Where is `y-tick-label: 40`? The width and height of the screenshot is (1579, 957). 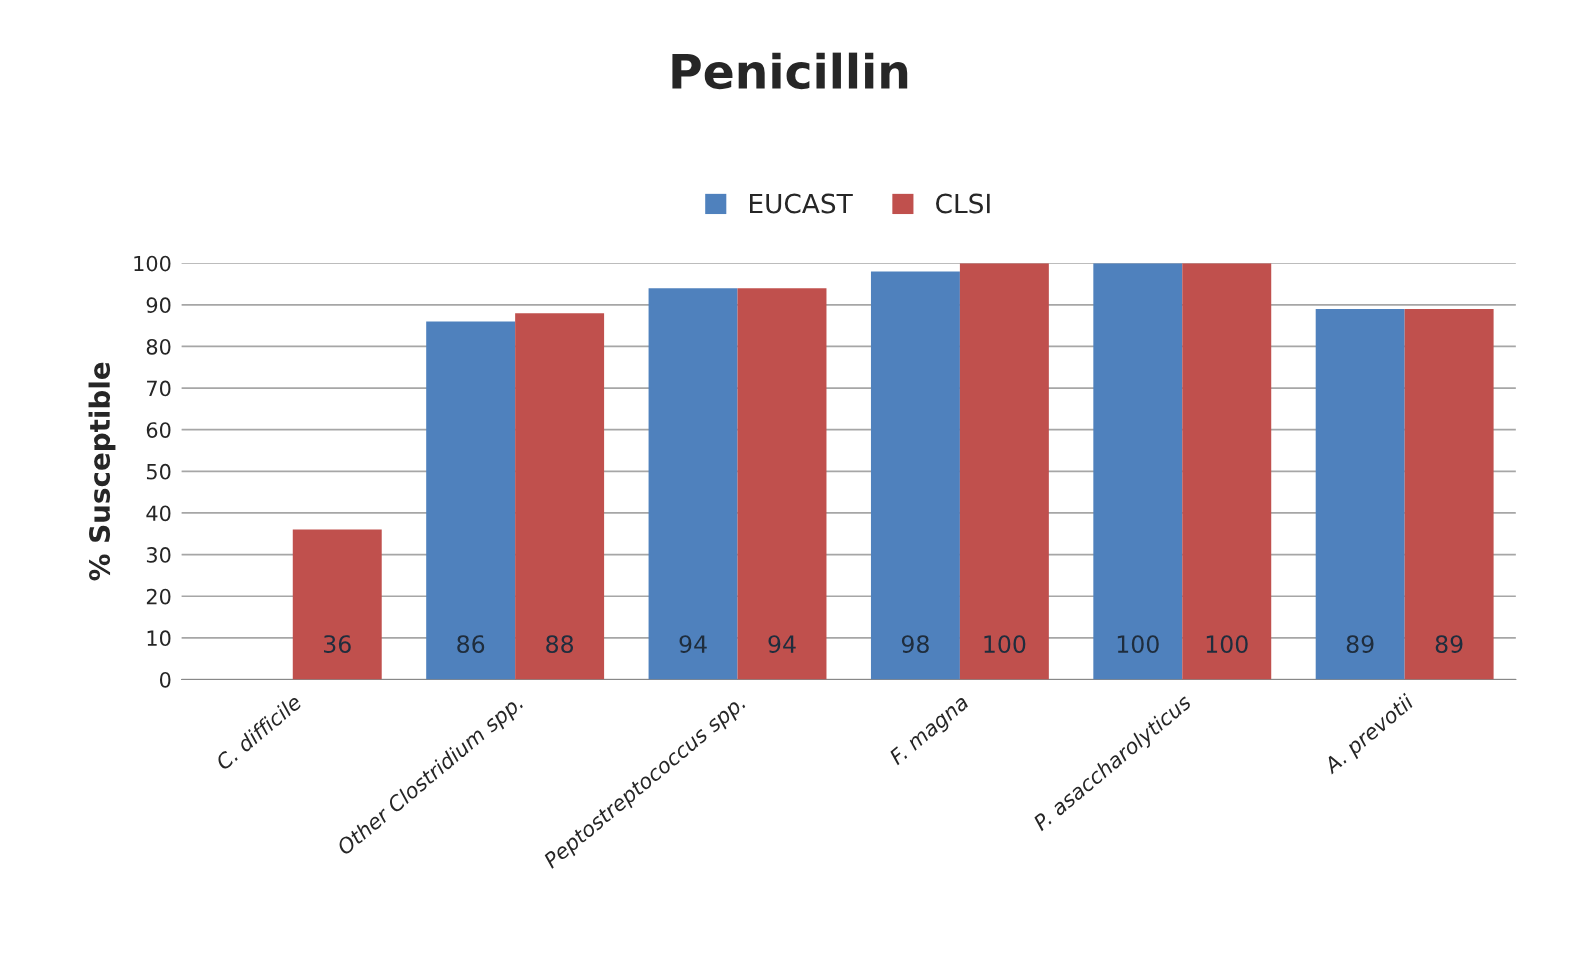
y-tick-label: 40 is located at coordinates (158, 513).